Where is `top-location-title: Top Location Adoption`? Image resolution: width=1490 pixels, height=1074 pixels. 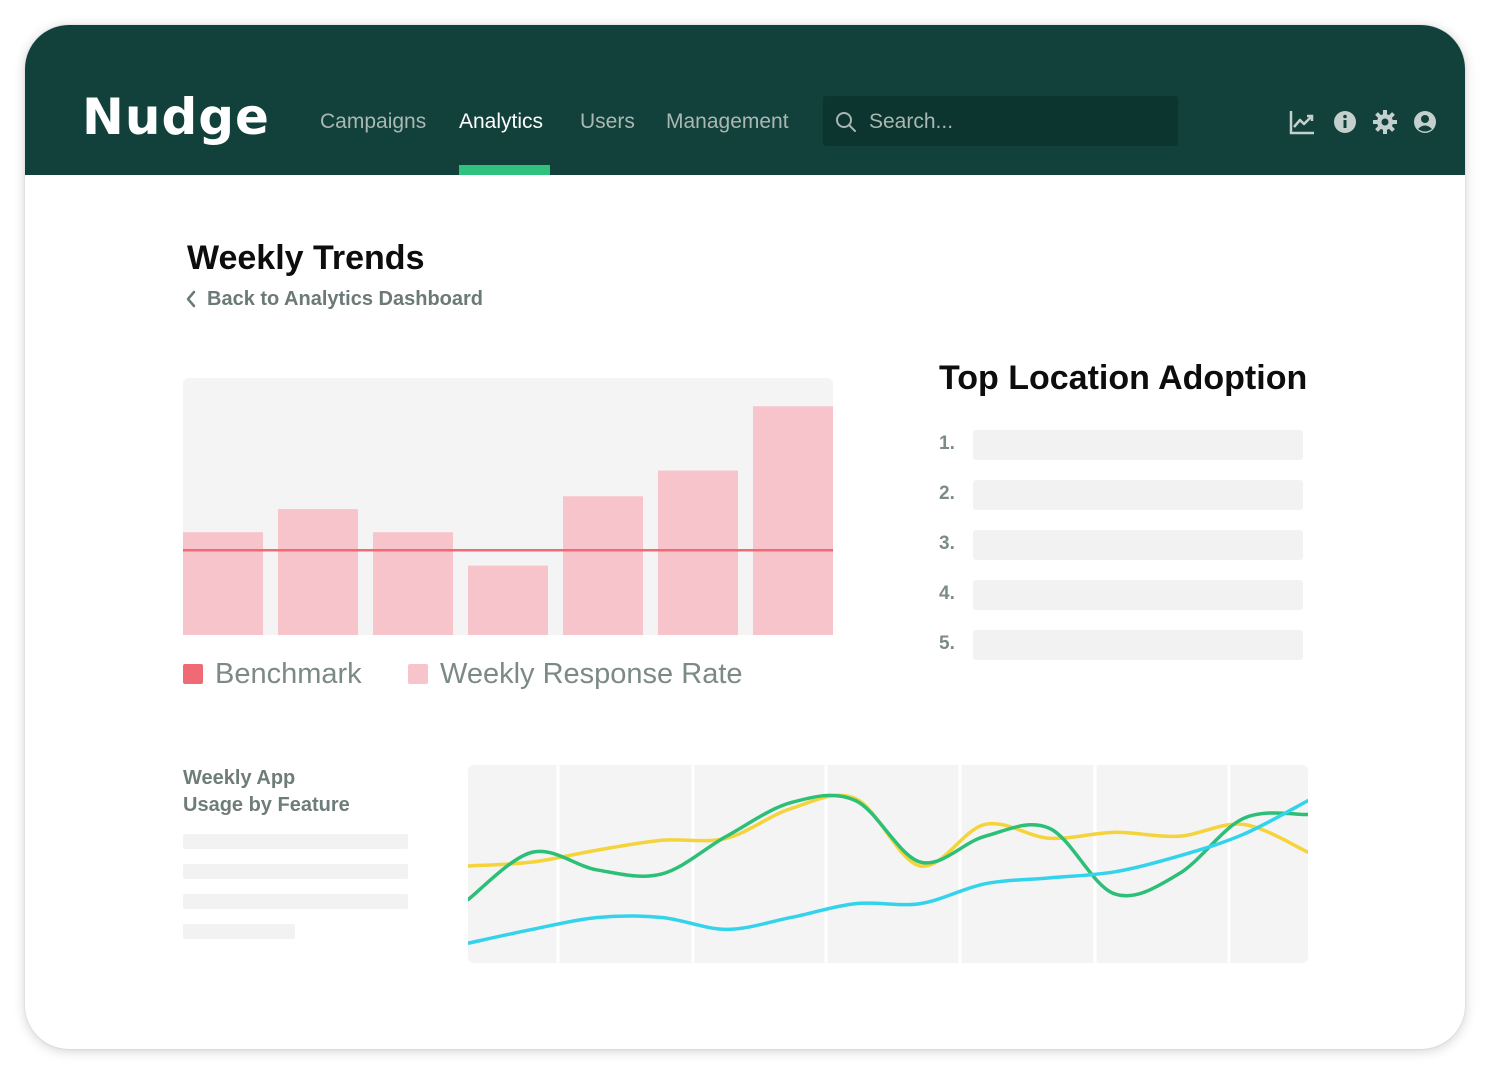 top-location-title: Top Location Adoption is located at coordinates (1123, 378).